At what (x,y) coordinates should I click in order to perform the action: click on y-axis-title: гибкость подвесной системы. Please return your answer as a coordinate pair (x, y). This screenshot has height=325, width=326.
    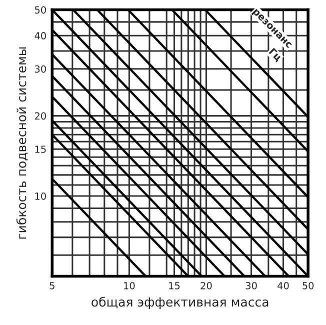
    Looking at the image, I should click on (22, 143).